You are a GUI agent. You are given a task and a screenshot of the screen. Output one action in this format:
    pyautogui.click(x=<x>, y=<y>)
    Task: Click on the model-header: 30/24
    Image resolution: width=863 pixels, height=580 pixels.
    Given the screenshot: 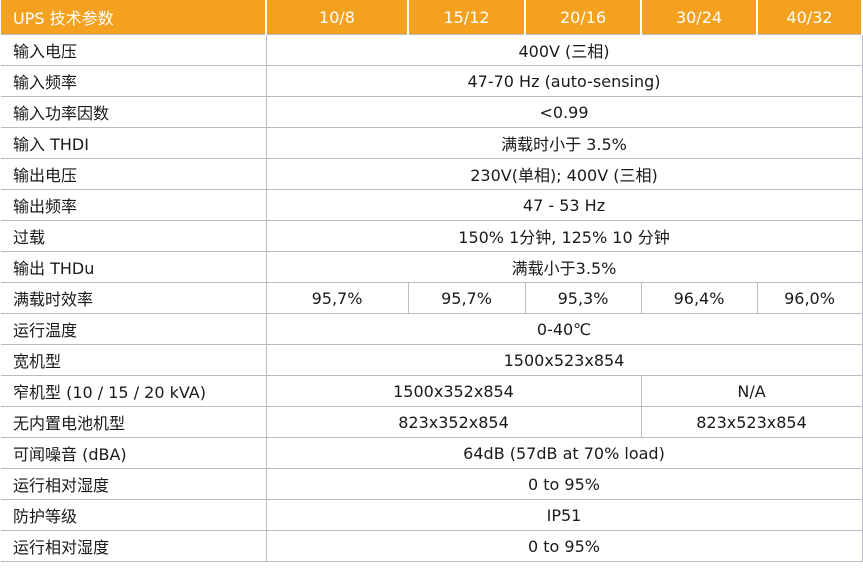 What is the action you would take?
    pyautogui.click(x=699, y=17)
    